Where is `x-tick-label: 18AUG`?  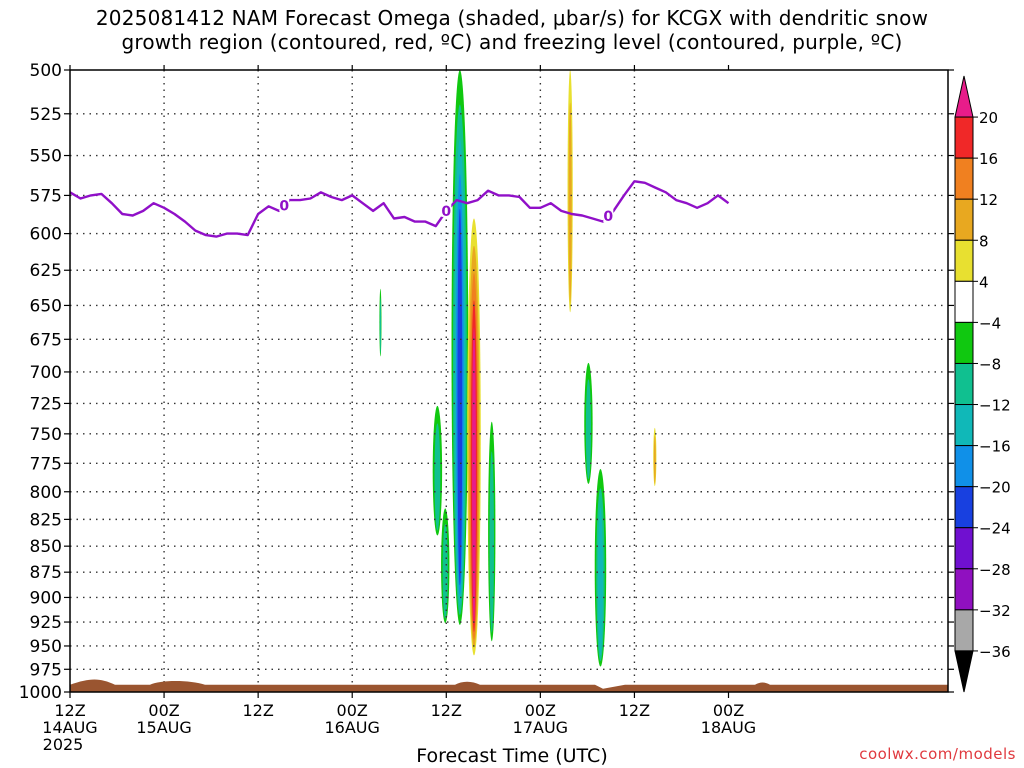
x-tick-label: 18AUG is located at coordinates (728, 727).